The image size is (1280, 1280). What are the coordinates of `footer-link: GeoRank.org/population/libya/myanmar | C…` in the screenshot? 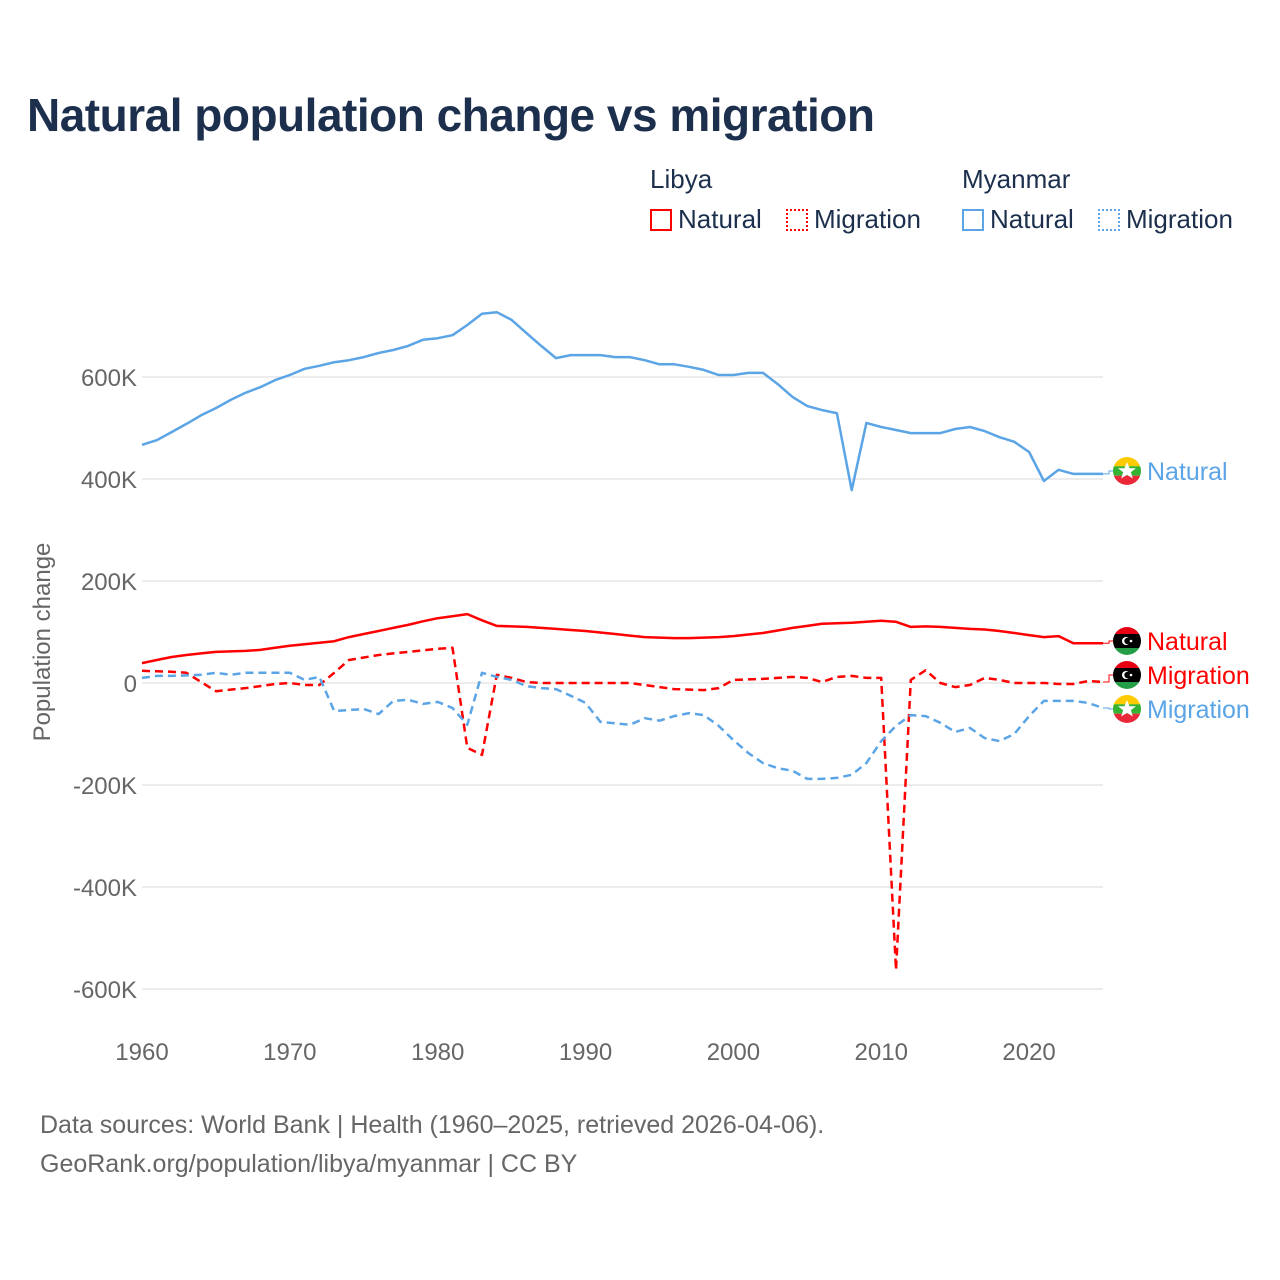 It's located at (309, 1164).